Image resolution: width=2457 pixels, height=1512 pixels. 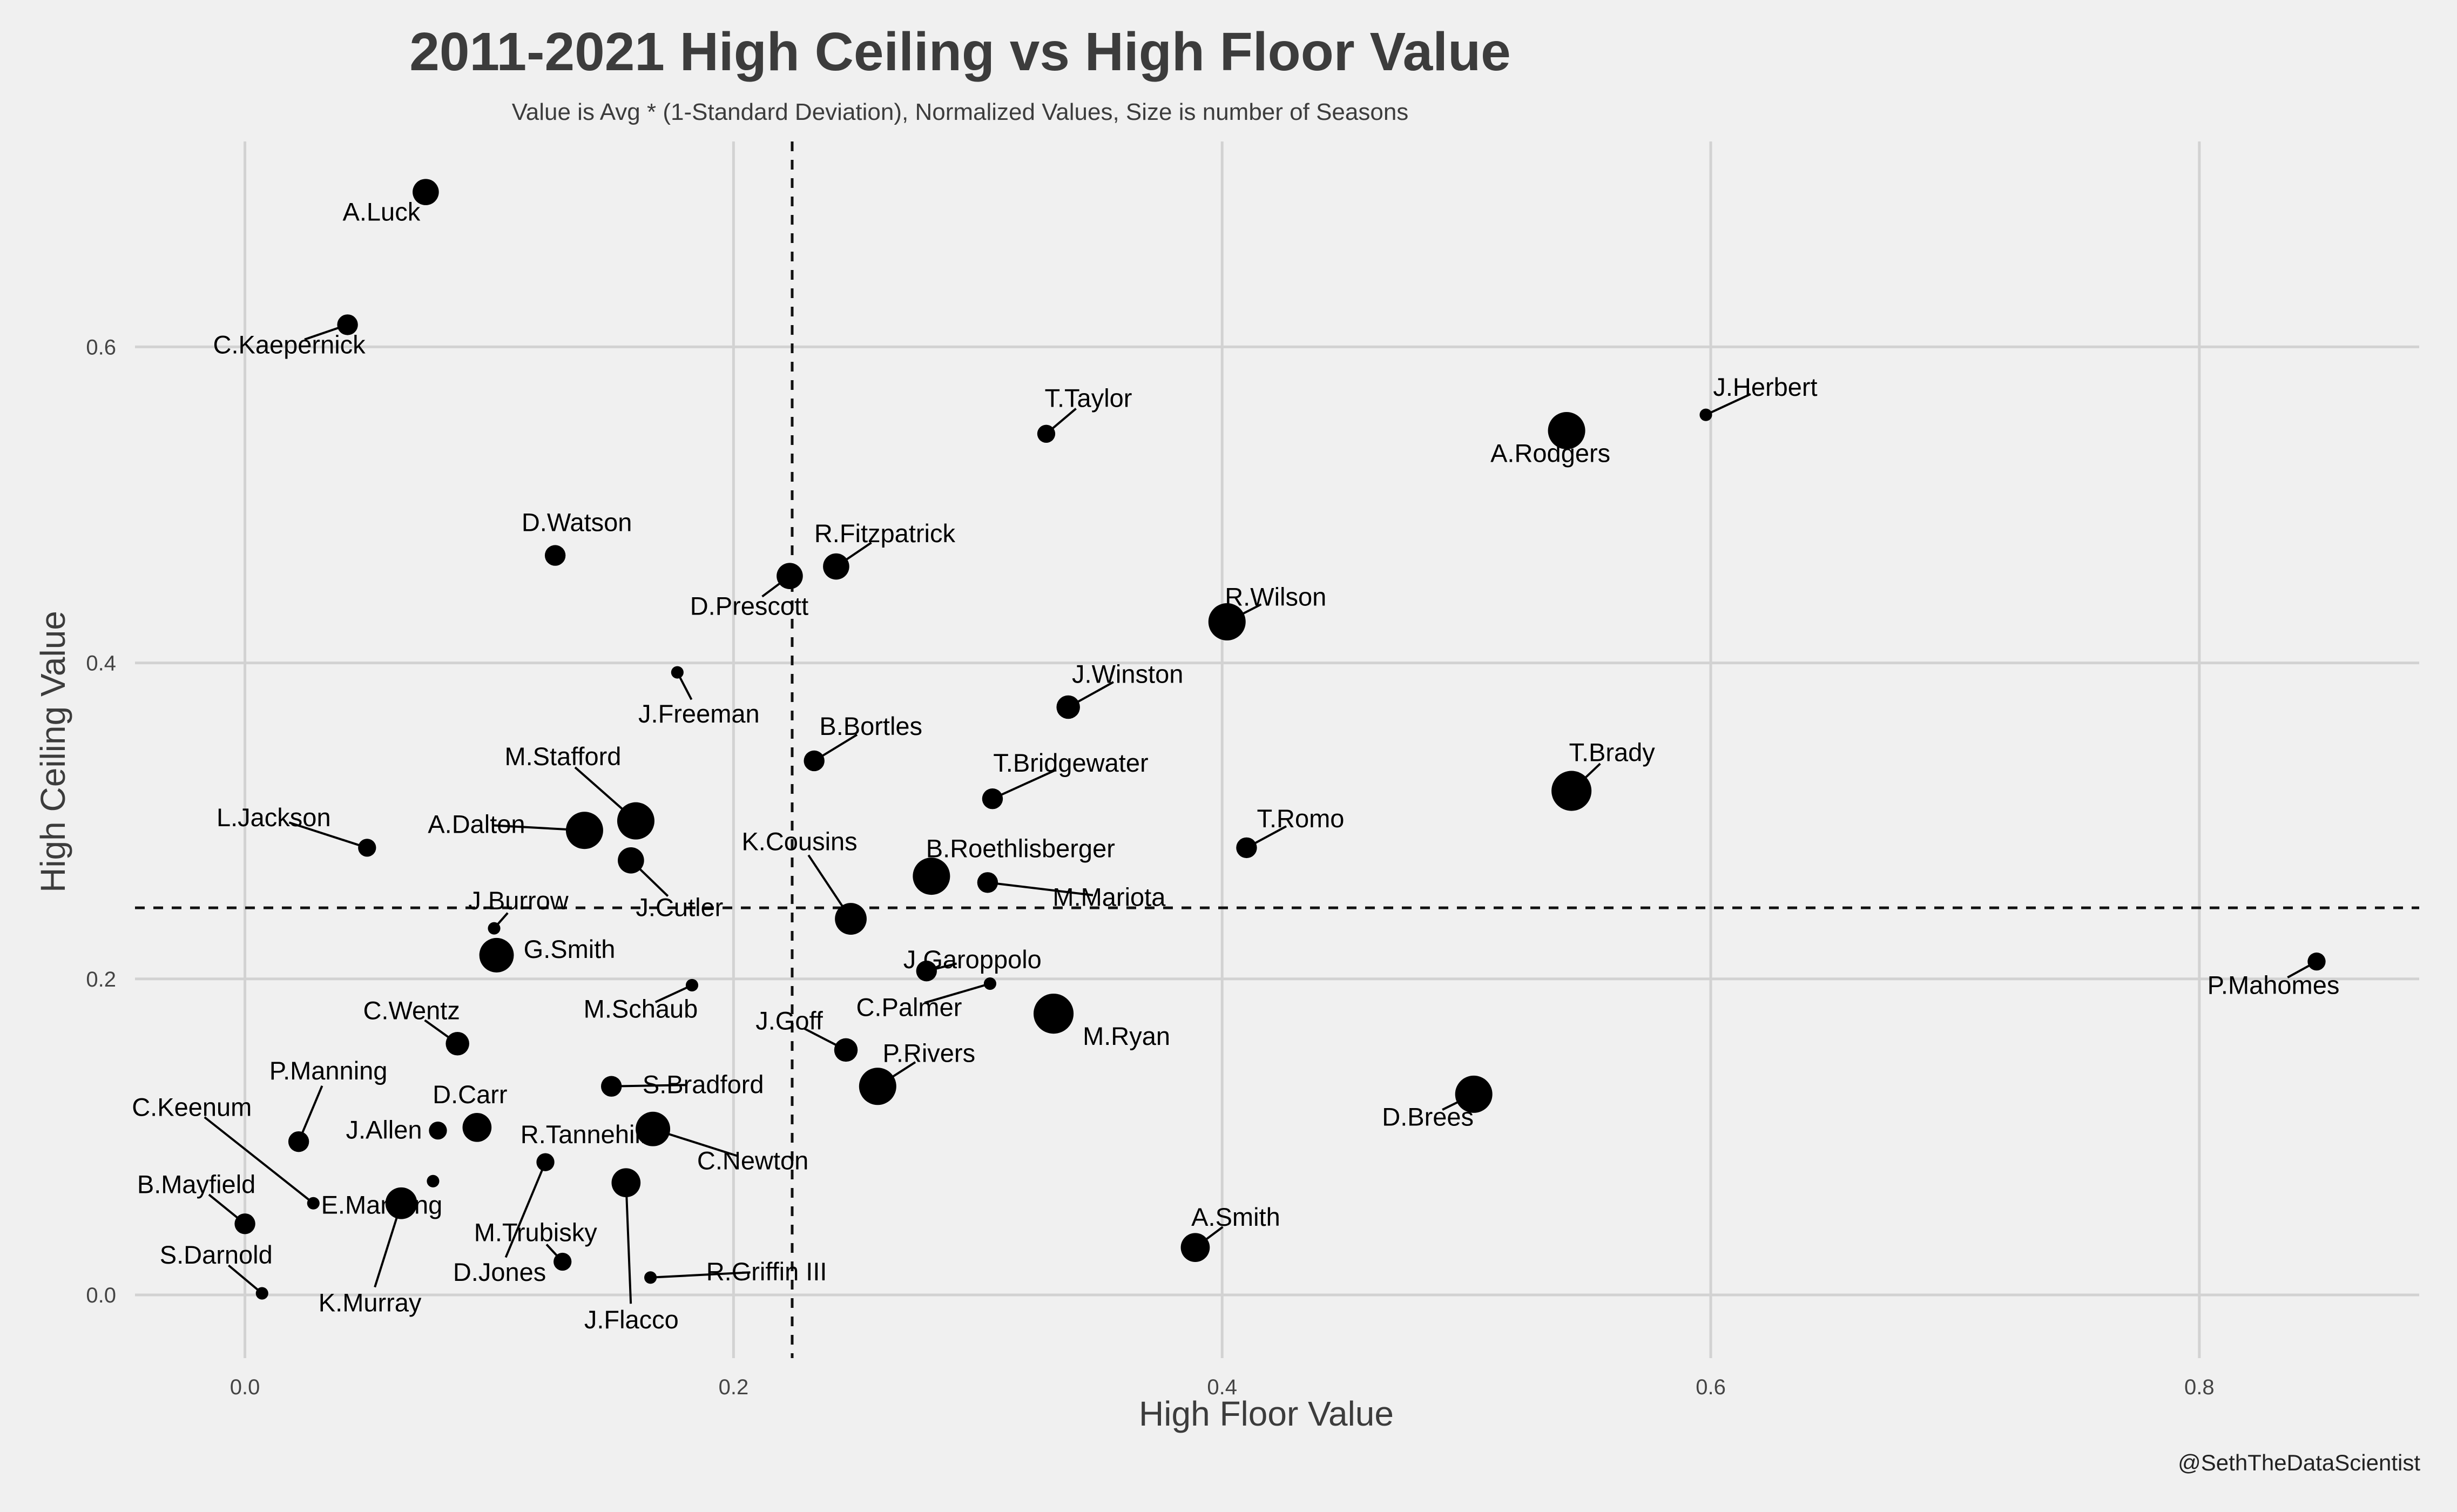 I want to click on point-label: R.Tannehill, so click(x=584, y=1135).